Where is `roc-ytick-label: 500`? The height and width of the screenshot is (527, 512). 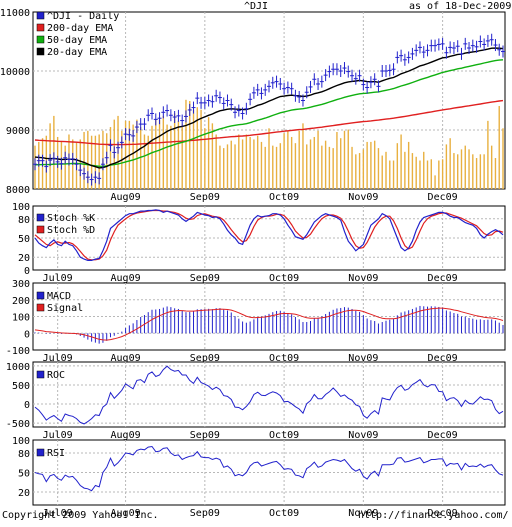
roc-ytick-label: 500 is located at coordinates (21, 386).